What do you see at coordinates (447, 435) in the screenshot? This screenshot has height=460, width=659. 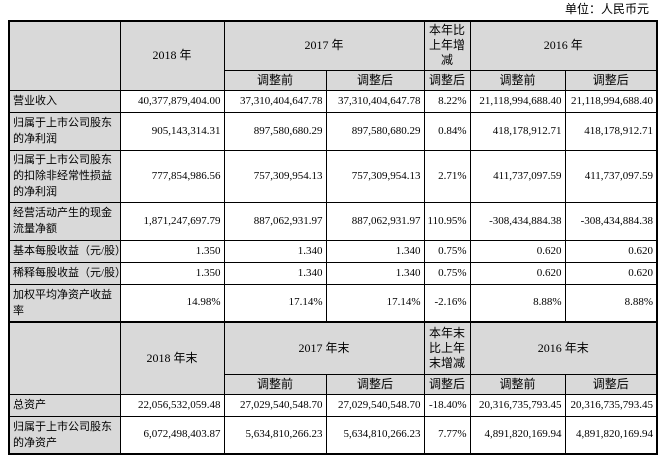 I see `value-cell: 7.77%` at bounding box center [447, 435].